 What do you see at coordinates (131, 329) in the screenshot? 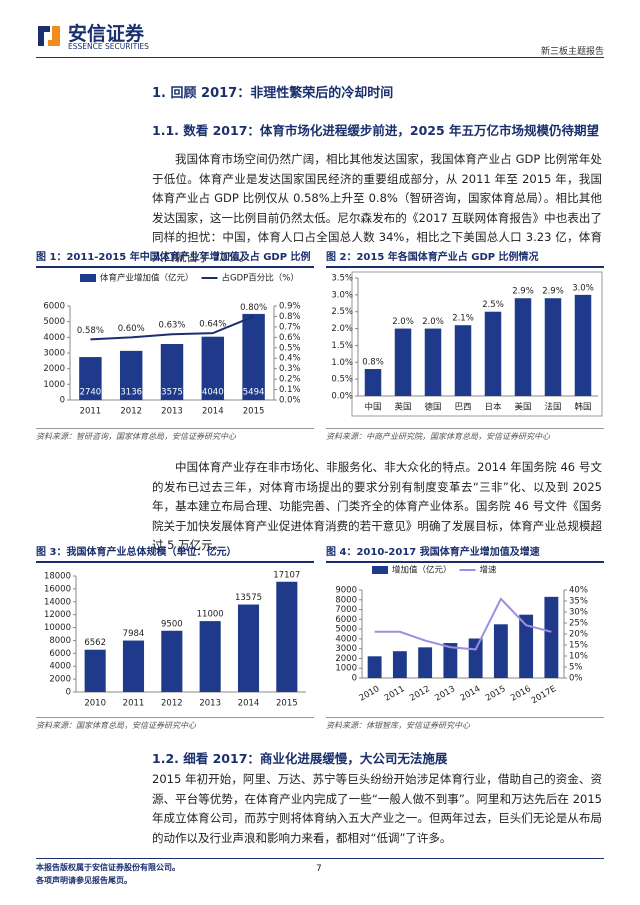
I see `data-label: 0.60%` at bounding box center [131, 329].